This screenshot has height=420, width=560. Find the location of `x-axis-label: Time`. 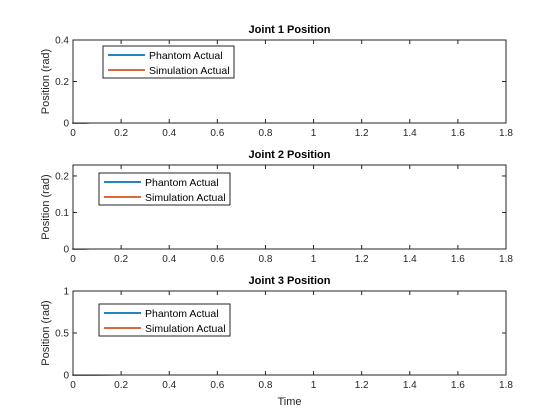

x-axis-label: Time is located at coordinates (289, 402).